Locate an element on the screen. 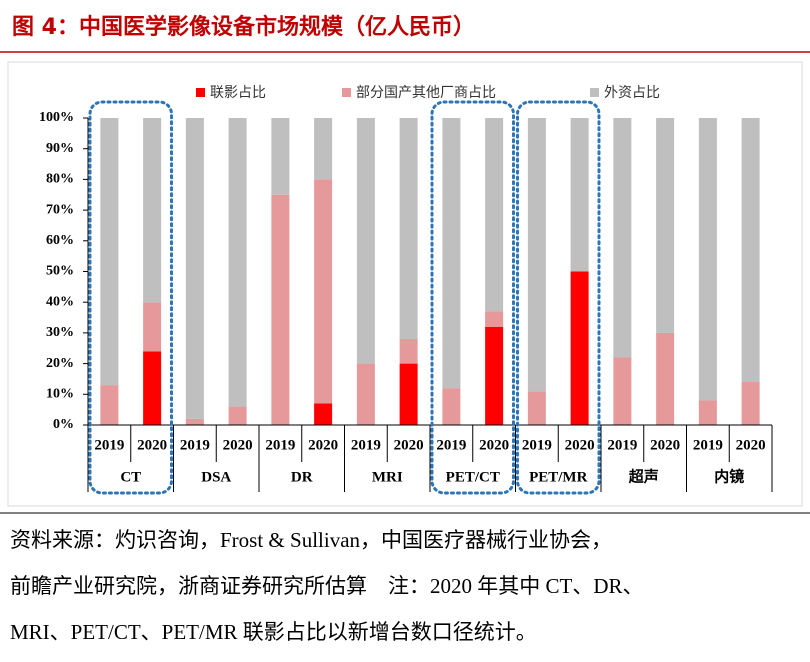 This screenshot has width=810, height=662. group-label: MRI is located at coordinates (387, 477).